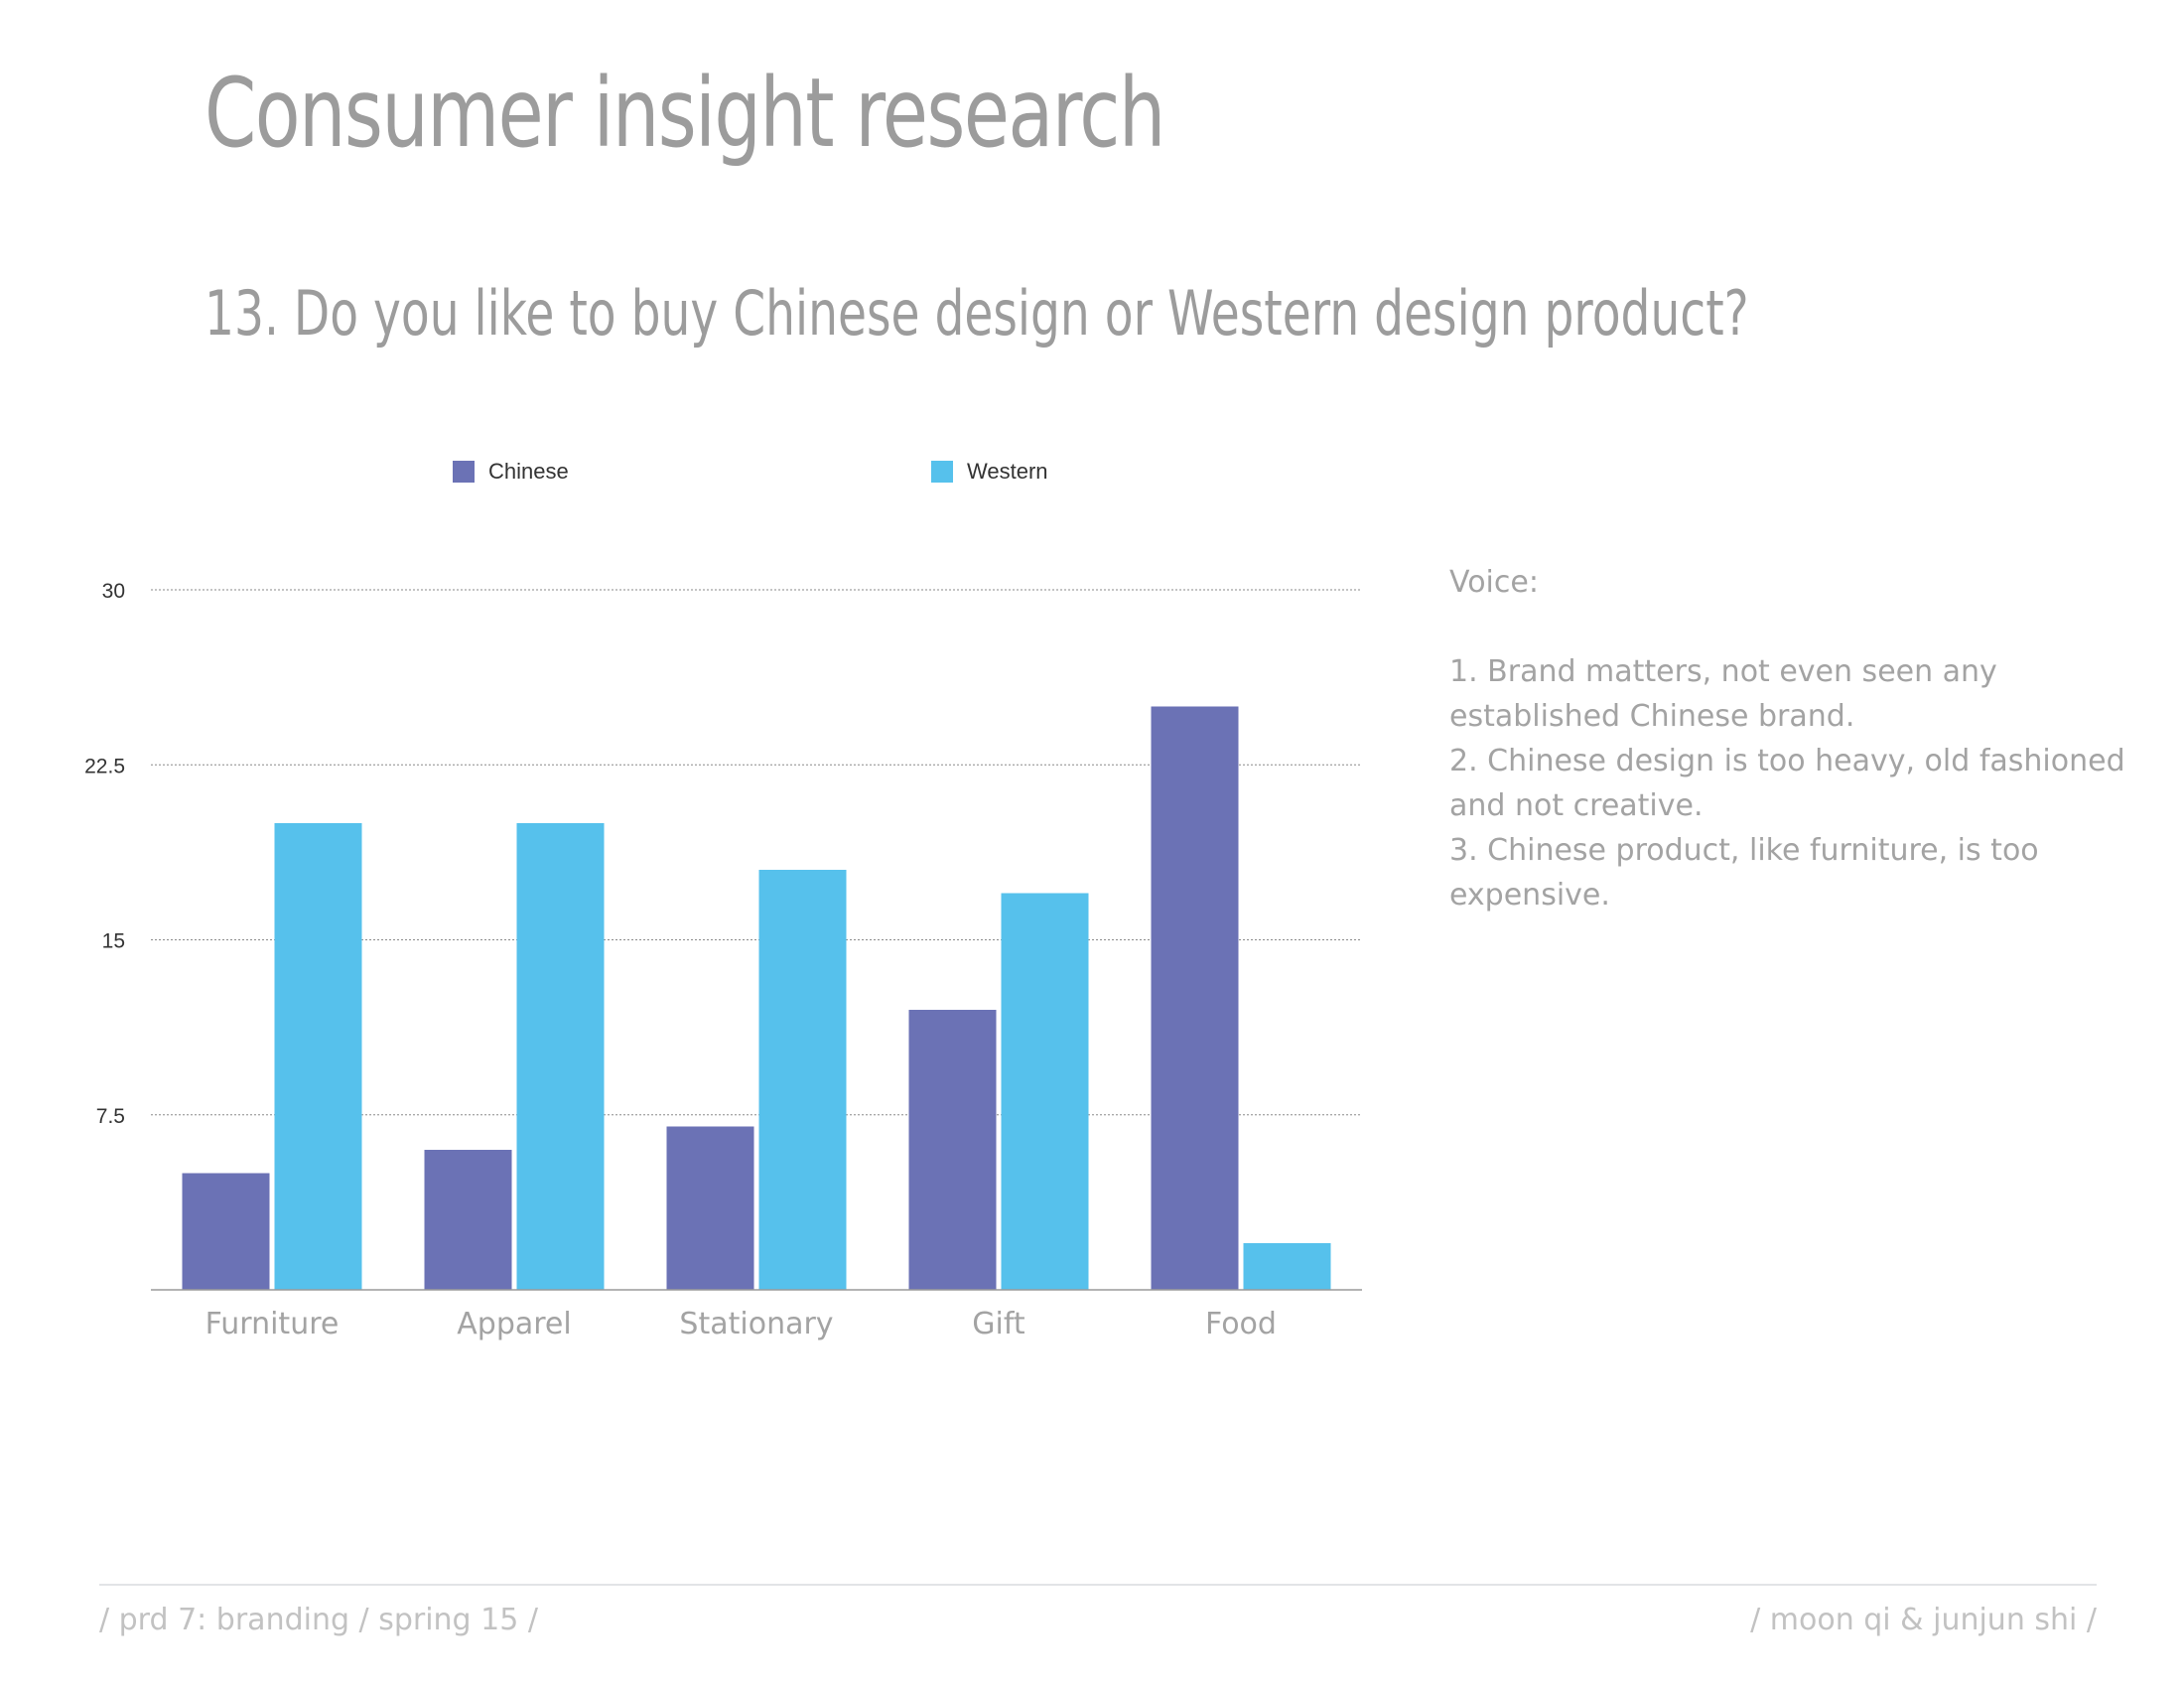 Image resolution: width=2184 pixels, height=1688 pixels. What do you see at coordinates (110, 1116) in the screenshot?
I see `y-tick-label: 7.5` at bounding box center [110, 1116].